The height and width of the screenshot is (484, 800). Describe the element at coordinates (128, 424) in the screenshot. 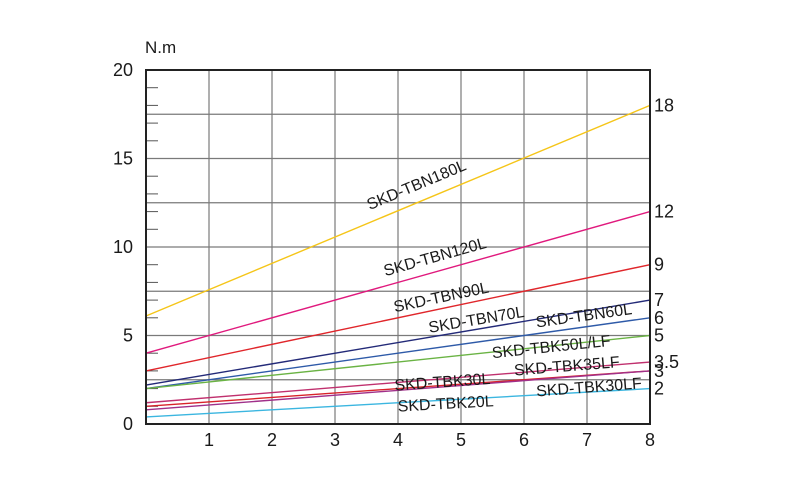

I see `y-tick-label: 0` at that location.